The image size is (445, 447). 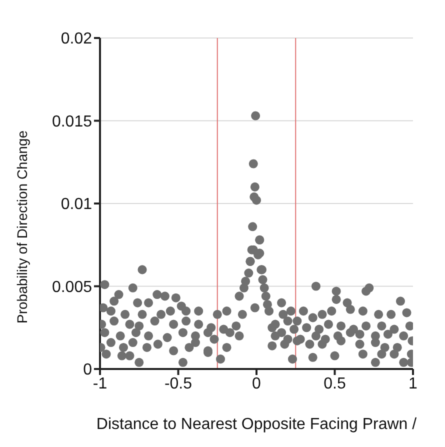 I want to click on x-tick-label: 0, so click(x=257, y=383).